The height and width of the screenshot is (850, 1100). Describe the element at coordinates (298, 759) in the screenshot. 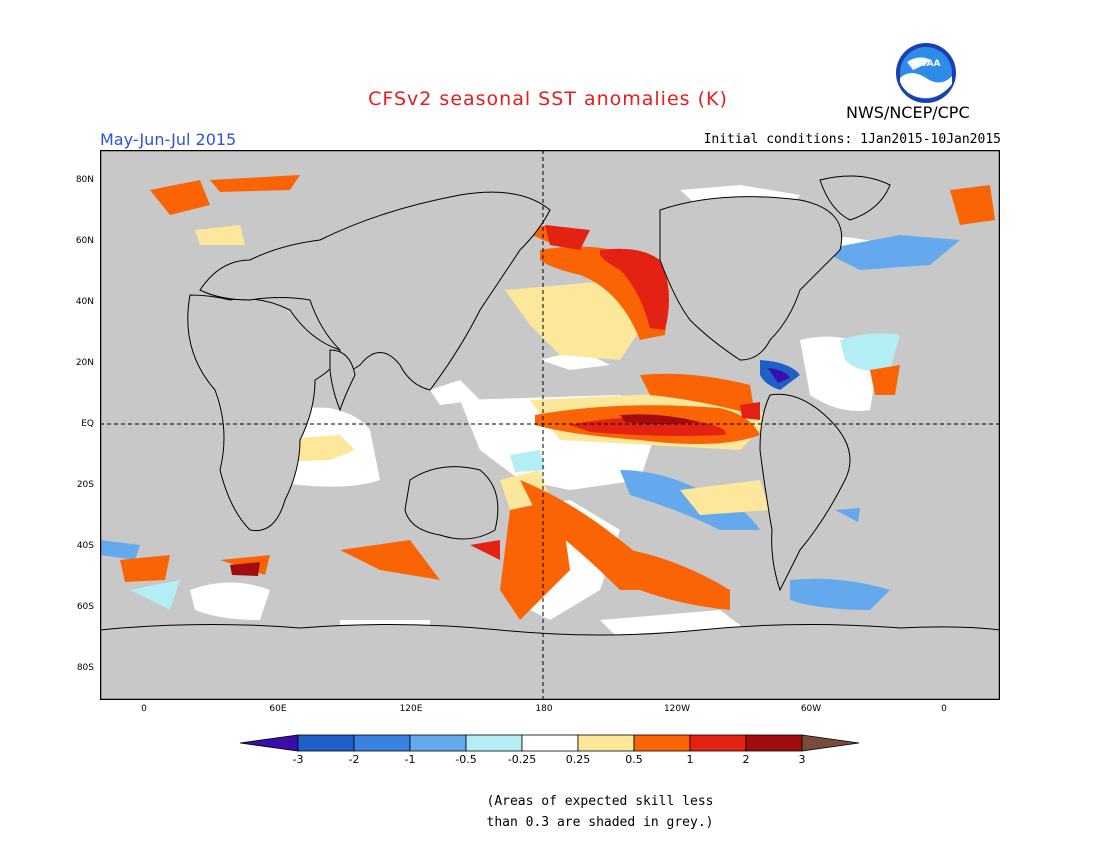

I see `colorbar-label: -3` at that location.